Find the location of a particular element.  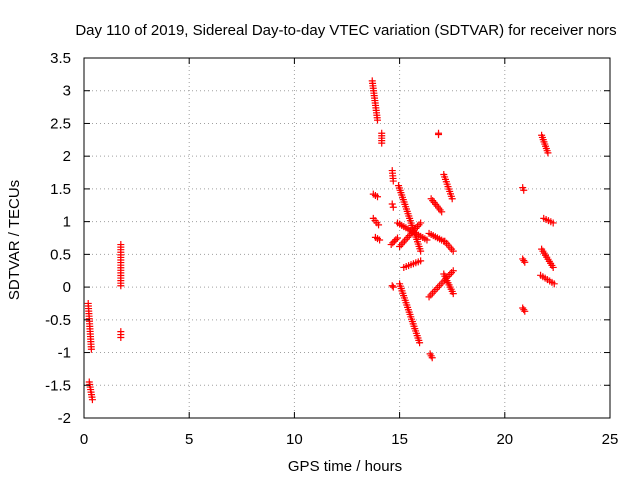

y-axis-title: SDTVAR / TECUs is located at coordinates (14, 240).